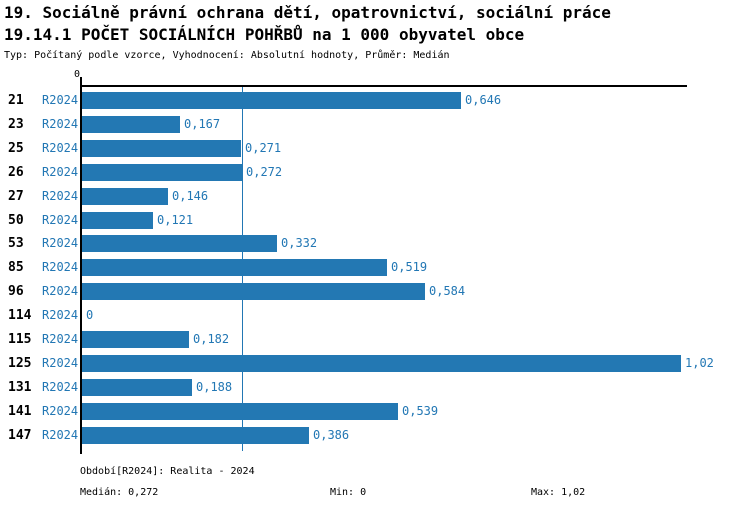 This screenshot has height=512, width=750. Describe the element at coordinates (20, 387) in the screenshot. I see `row-number-label: 131` at that location.